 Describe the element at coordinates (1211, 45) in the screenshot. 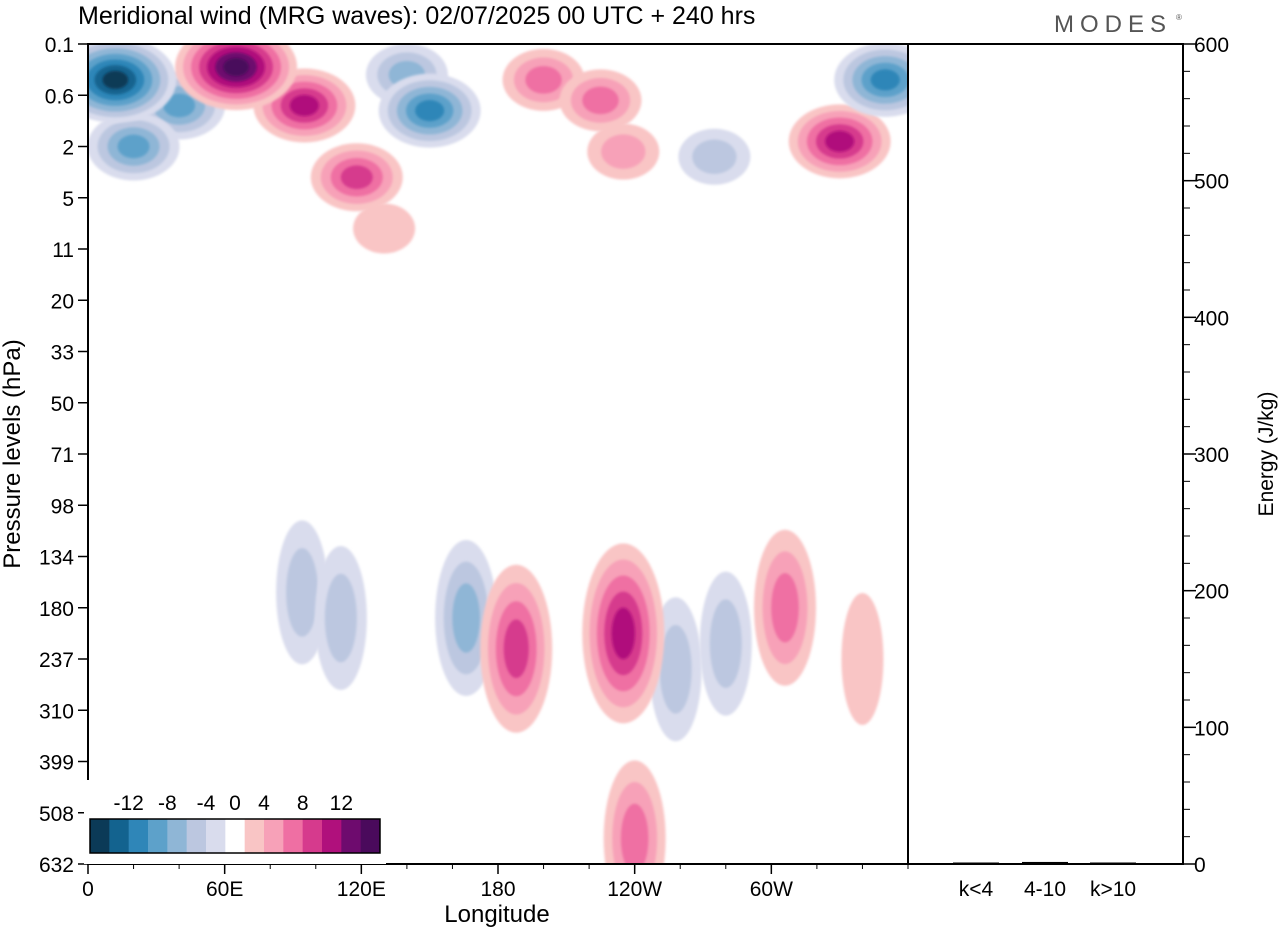

I see `energy-tick-label: 600` at that location.